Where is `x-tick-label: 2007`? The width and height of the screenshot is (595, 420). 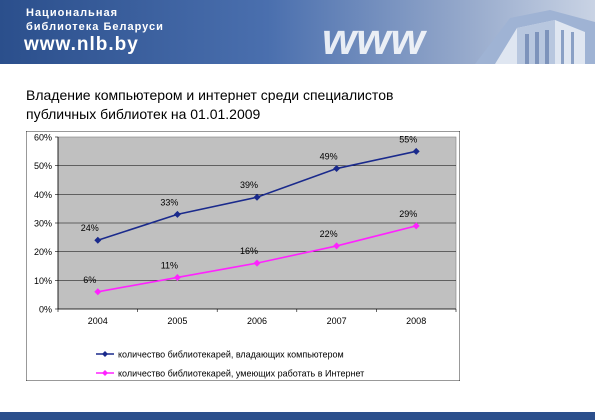 x-tick-label: 2007 is located at coordinates (337, 321).